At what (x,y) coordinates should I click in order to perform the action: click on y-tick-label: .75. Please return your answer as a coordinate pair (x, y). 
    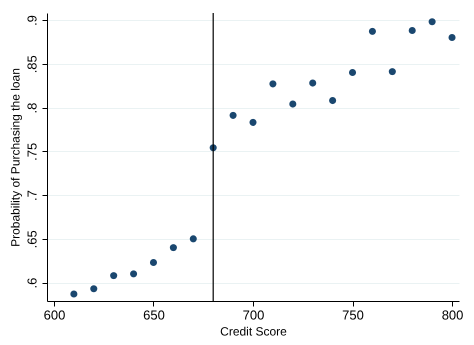
    Looking at the image, I should click on (32, 151).